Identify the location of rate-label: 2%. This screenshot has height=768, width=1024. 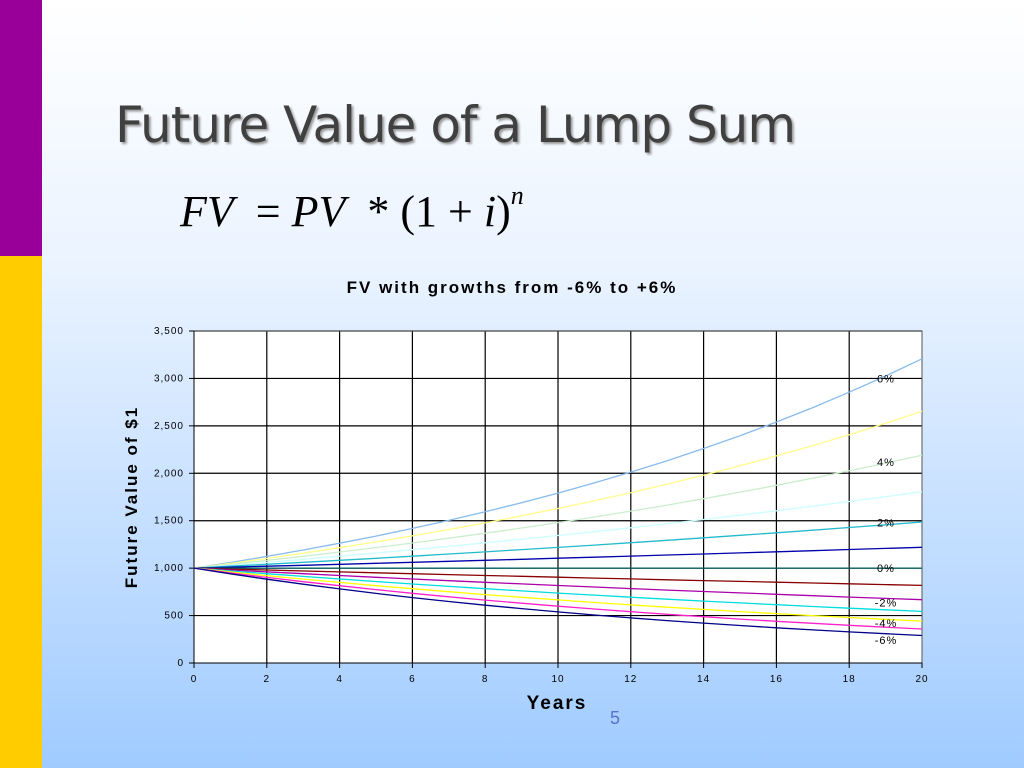
(886, 524).